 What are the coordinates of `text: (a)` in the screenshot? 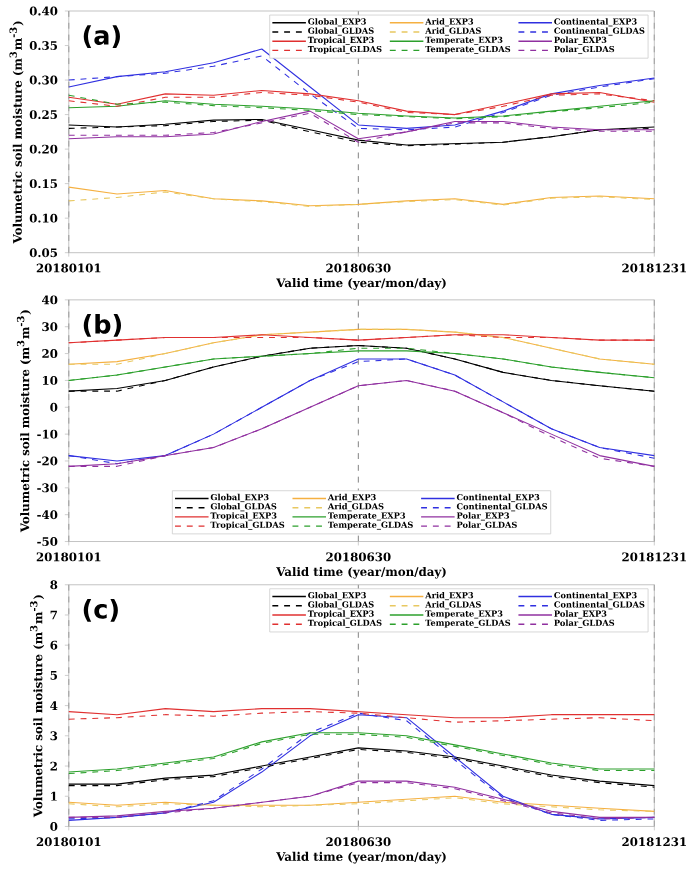 It's located at (102, 36).